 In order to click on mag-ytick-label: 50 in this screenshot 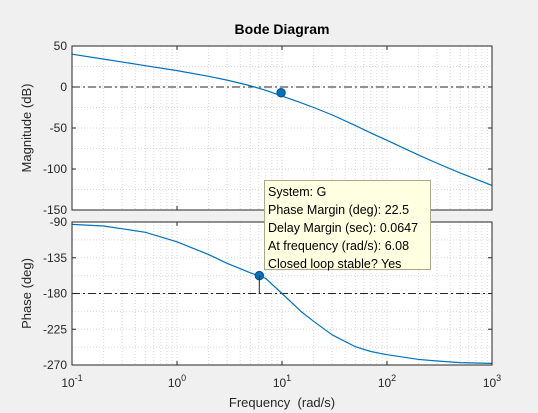, I will do `click(61, 46)`.